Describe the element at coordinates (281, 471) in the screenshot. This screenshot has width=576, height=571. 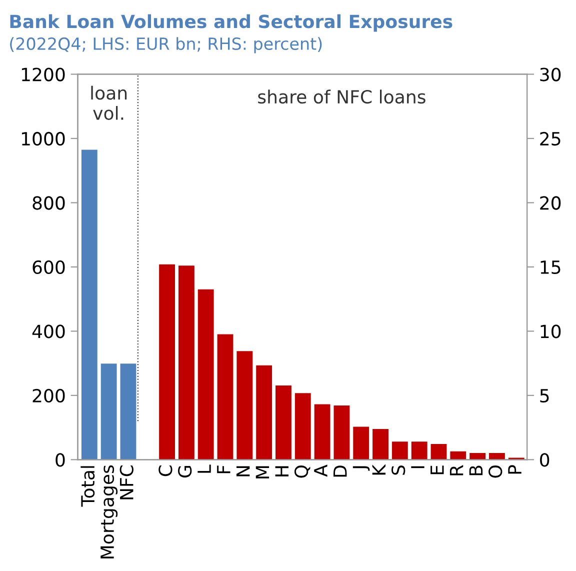
I see `x-tick-label: H` at that location.